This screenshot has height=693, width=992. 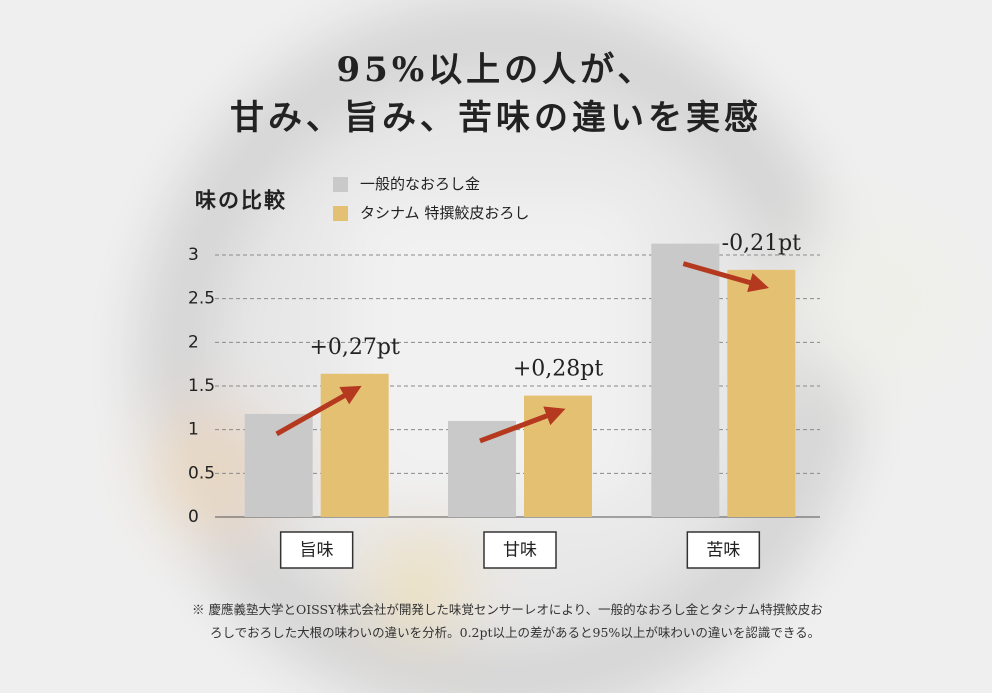 What do you see at coordinates (762, 243) in the screenshot?
I see `annotation: -0,21pt` at bounding box center [762, 243].